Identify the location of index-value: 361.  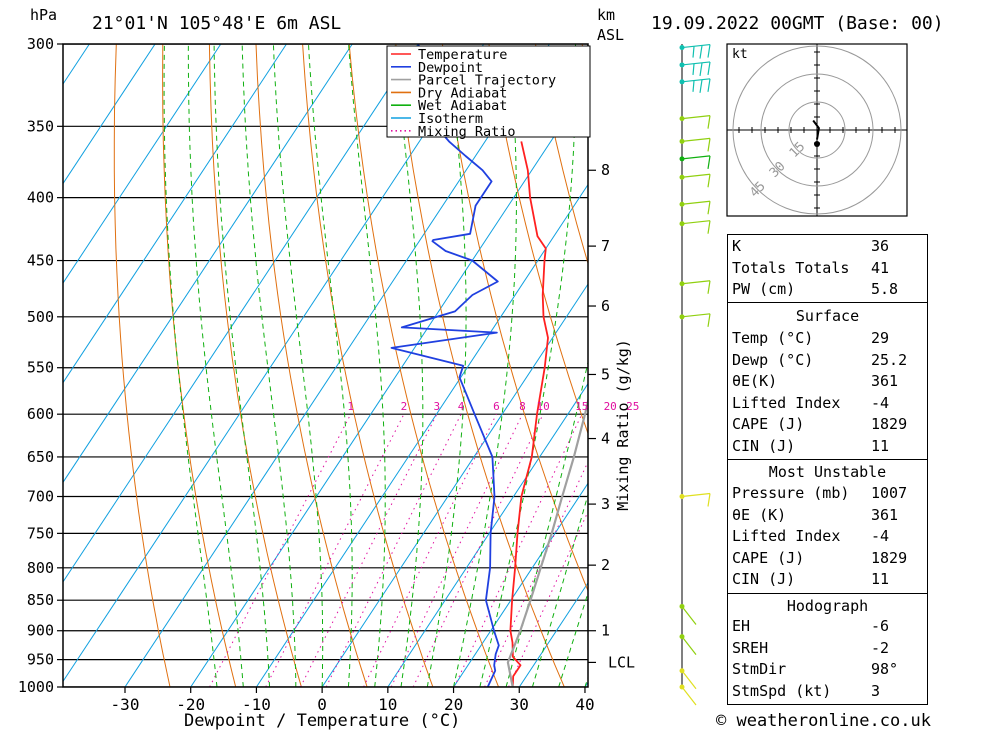
(885, 381).